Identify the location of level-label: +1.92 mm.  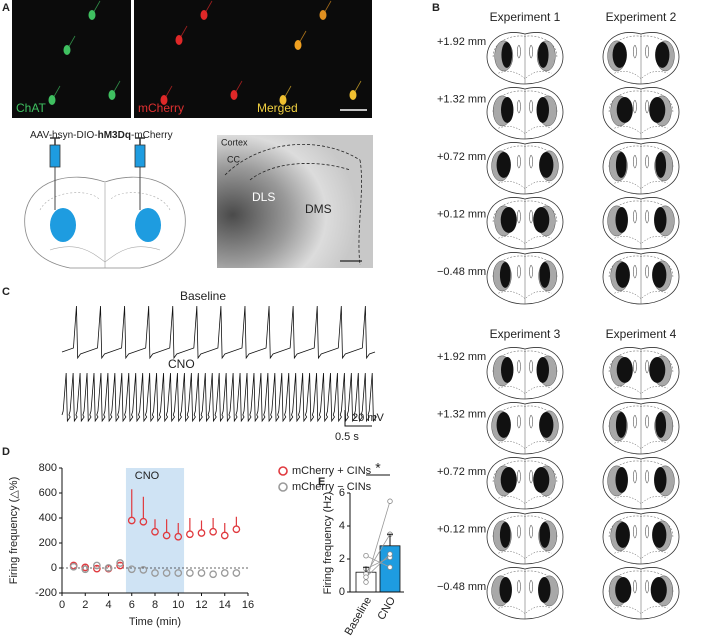
(461, 357).